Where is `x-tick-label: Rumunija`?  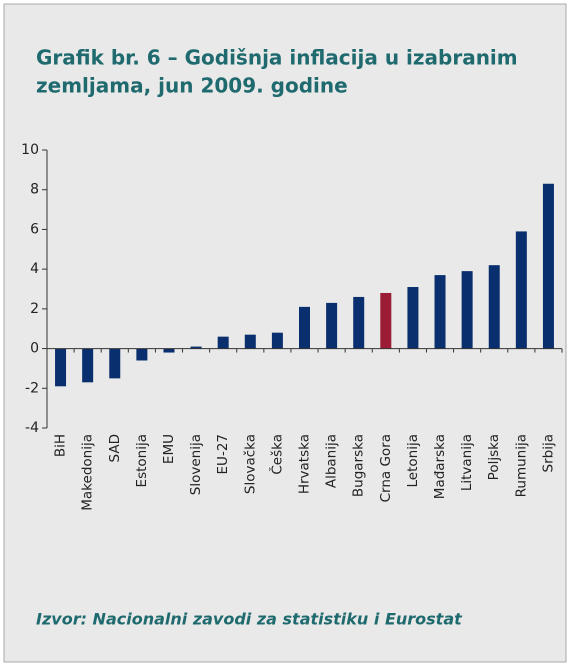 x-tick-label: Rumunija is located at coordinates (521, 465).